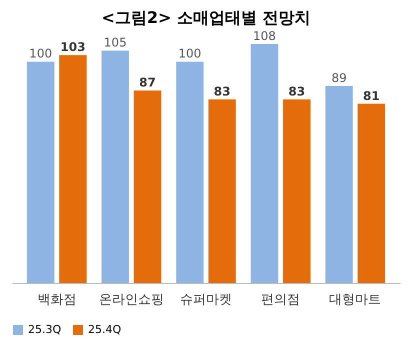 The image size is (412, 343). Describe the element at coordinates (371, 95) in the screenshot. I see `data-label: 81` at that location.